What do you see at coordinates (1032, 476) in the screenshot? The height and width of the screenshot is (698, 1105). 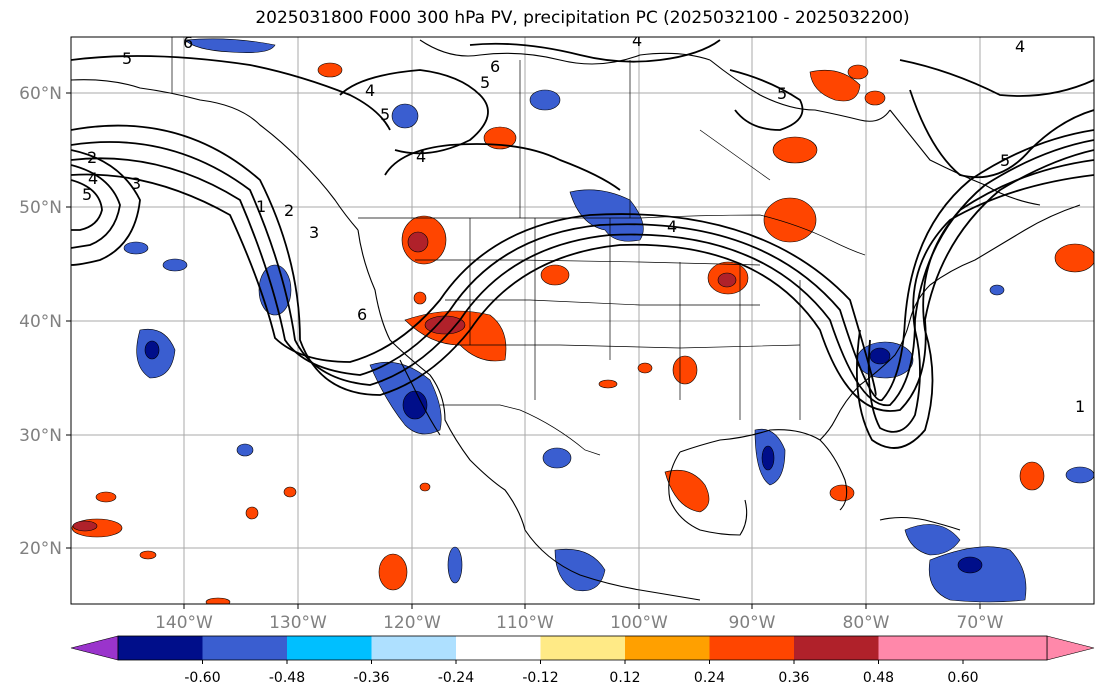 I see `pos-anomaly-atlantic-mid` at bounding box center [1032, 476].